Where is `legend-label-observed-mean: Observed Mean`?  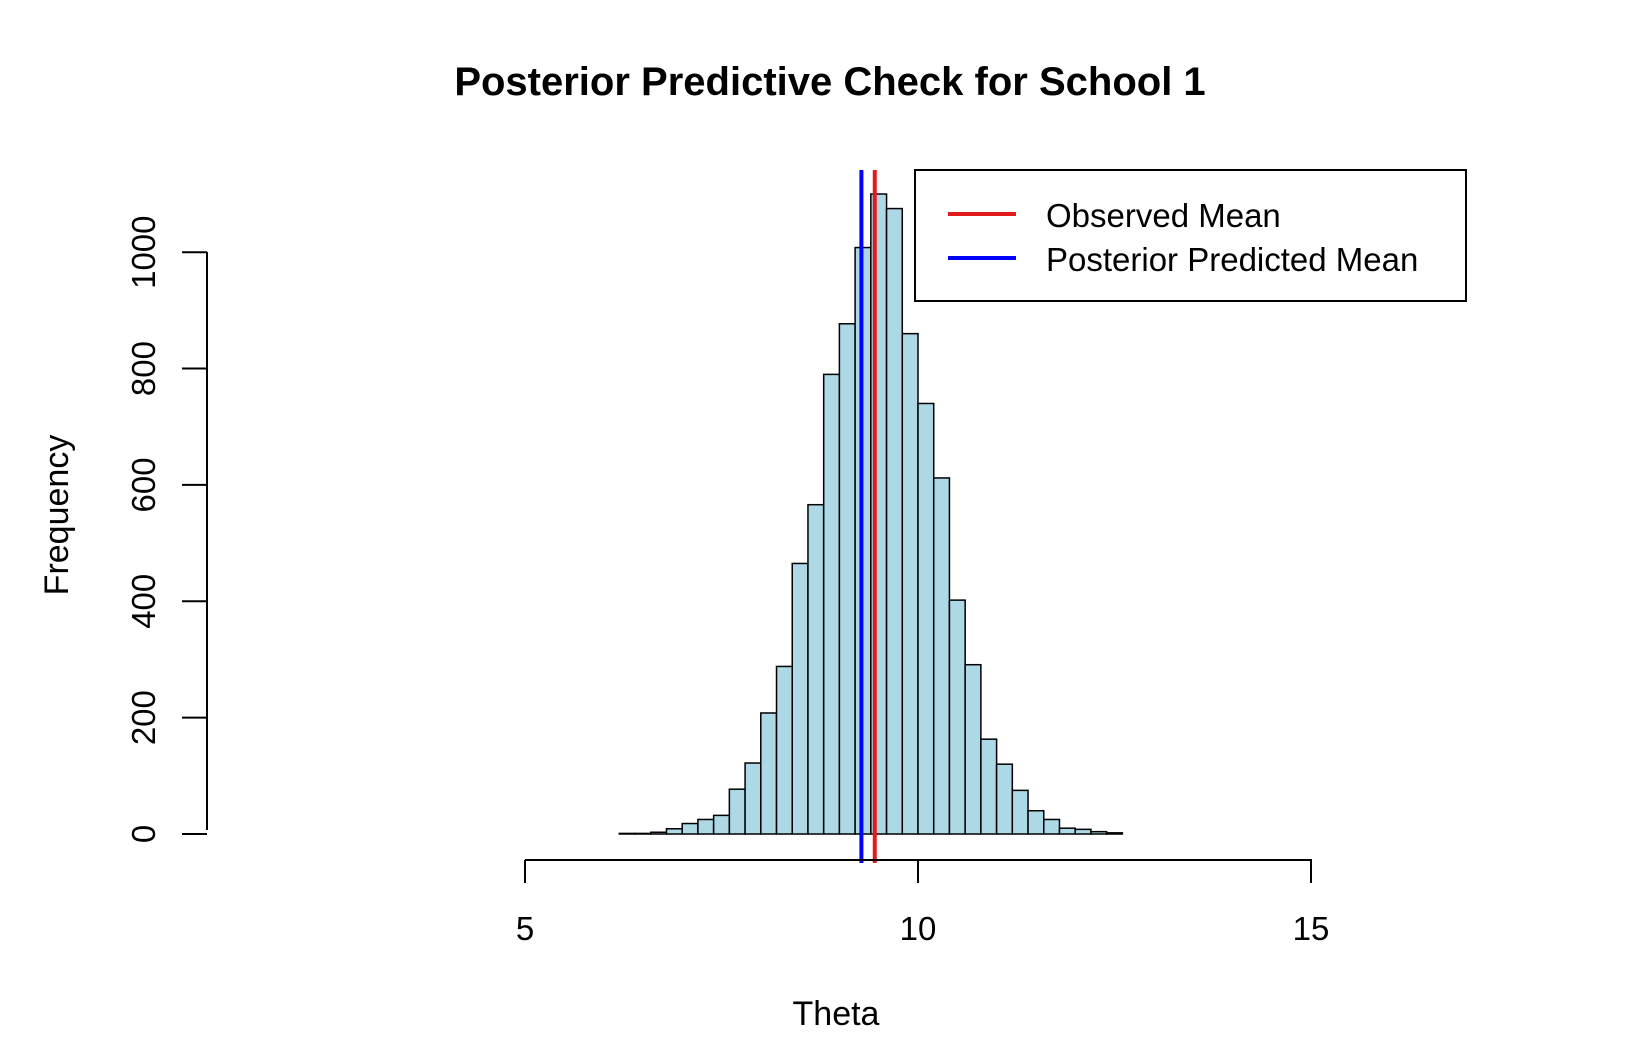 legend-label-observed-mean: Observed Mean is located at coordinates (1163, 215).